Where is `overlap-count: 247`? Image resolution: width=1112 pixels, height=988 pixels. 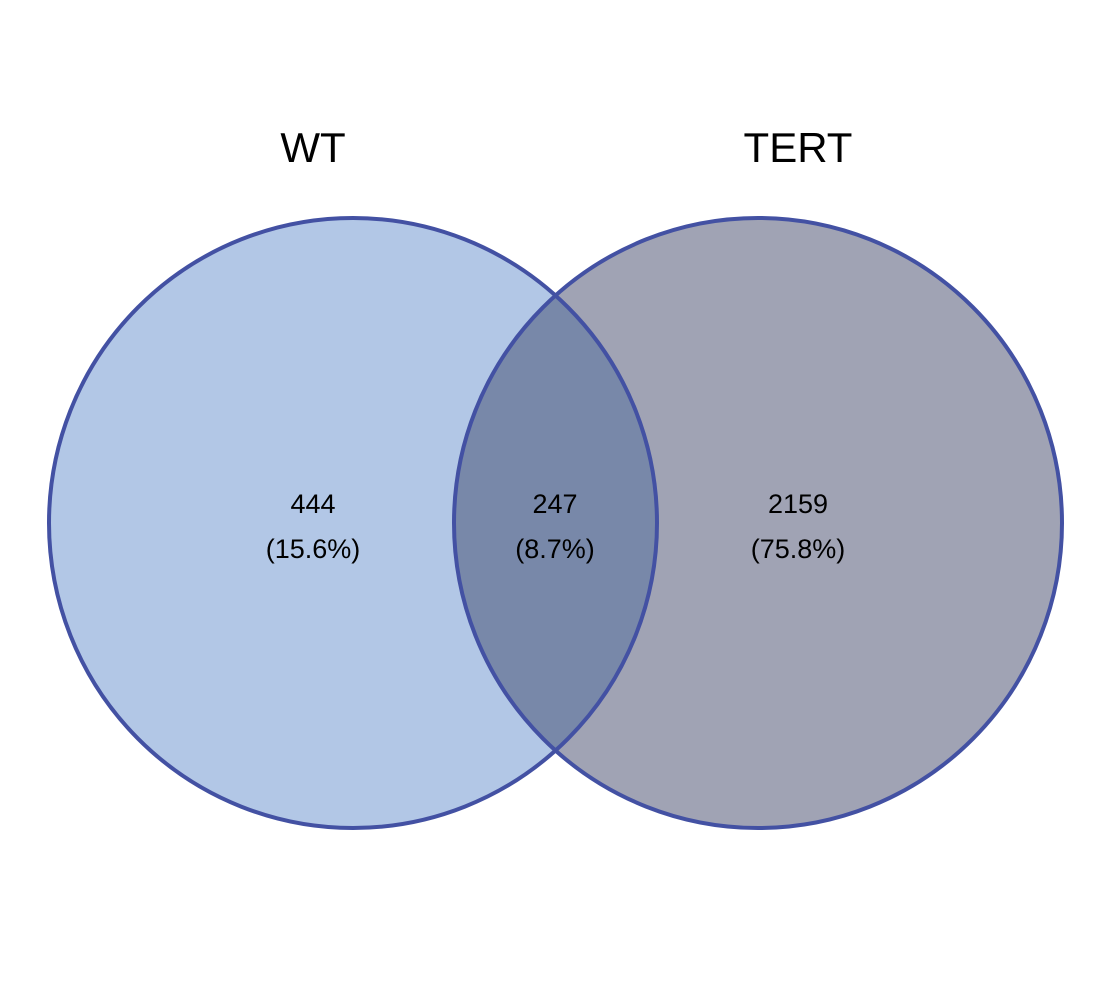 overlap-count: 247 is located at coordinates (554, 504).